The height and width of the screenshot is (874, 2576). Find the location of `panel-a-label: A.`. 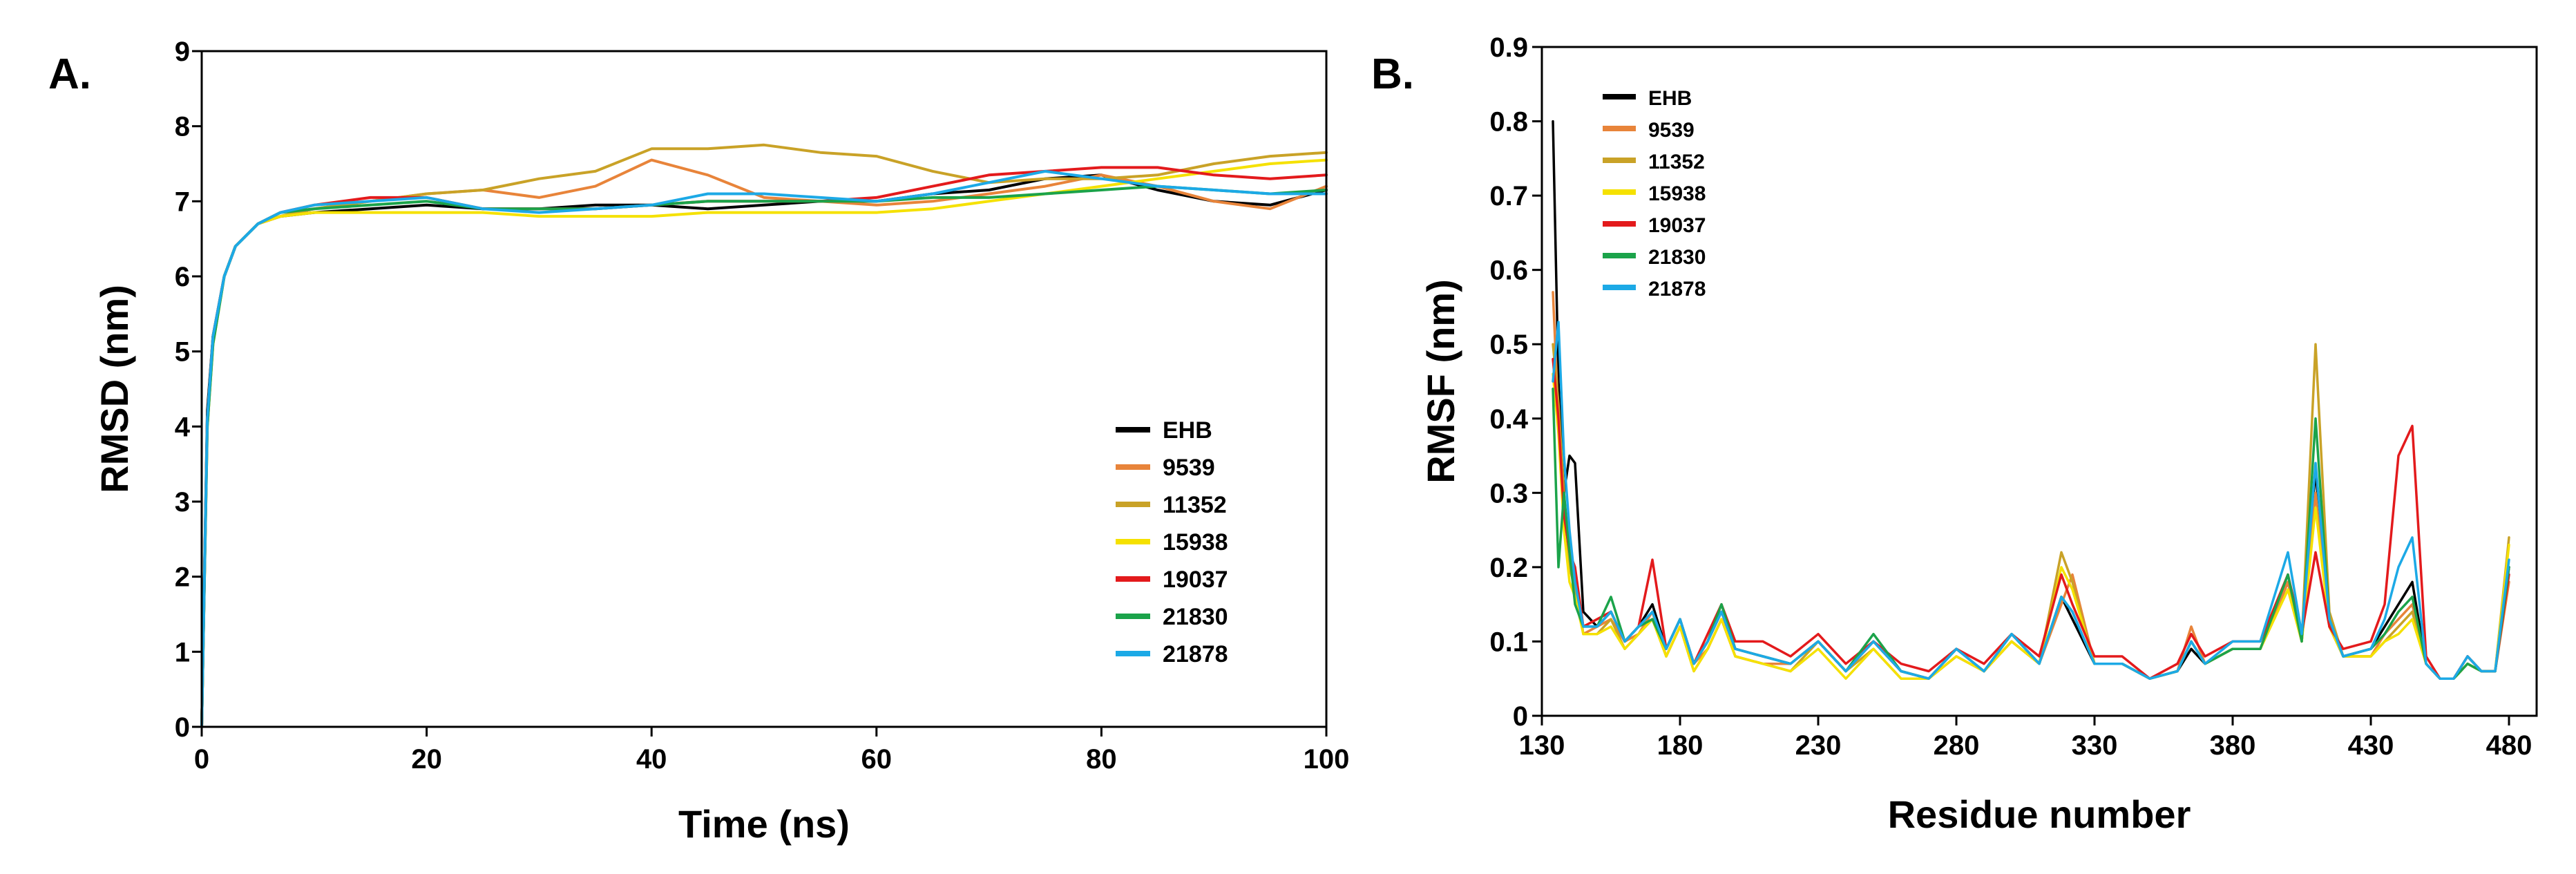

panel-a-label: A. is located at coordinates (69, 74).